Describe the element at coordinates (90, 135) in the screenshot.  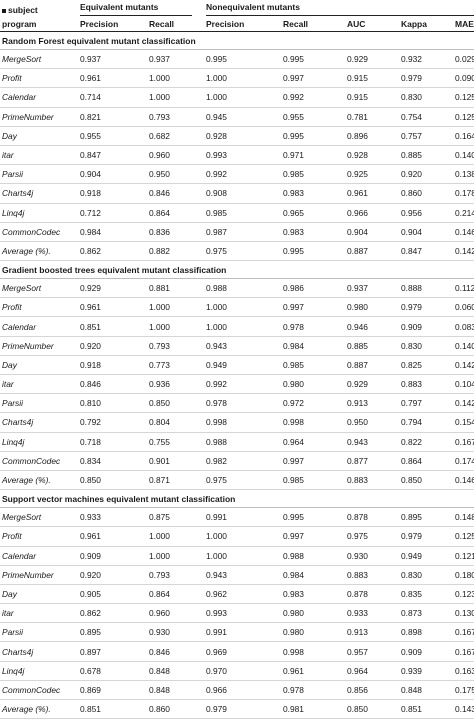
I see `table-cell: 0.955` at that location.